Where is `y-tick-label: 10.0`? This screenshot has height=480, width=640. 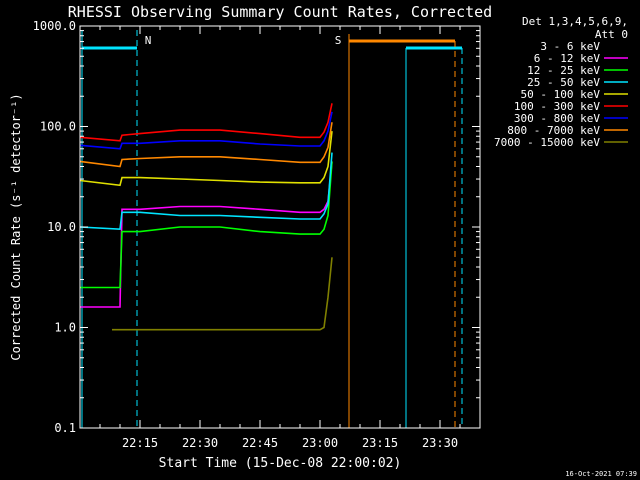 y-tick-label: 10.0 is located at coordinates (61, 227).